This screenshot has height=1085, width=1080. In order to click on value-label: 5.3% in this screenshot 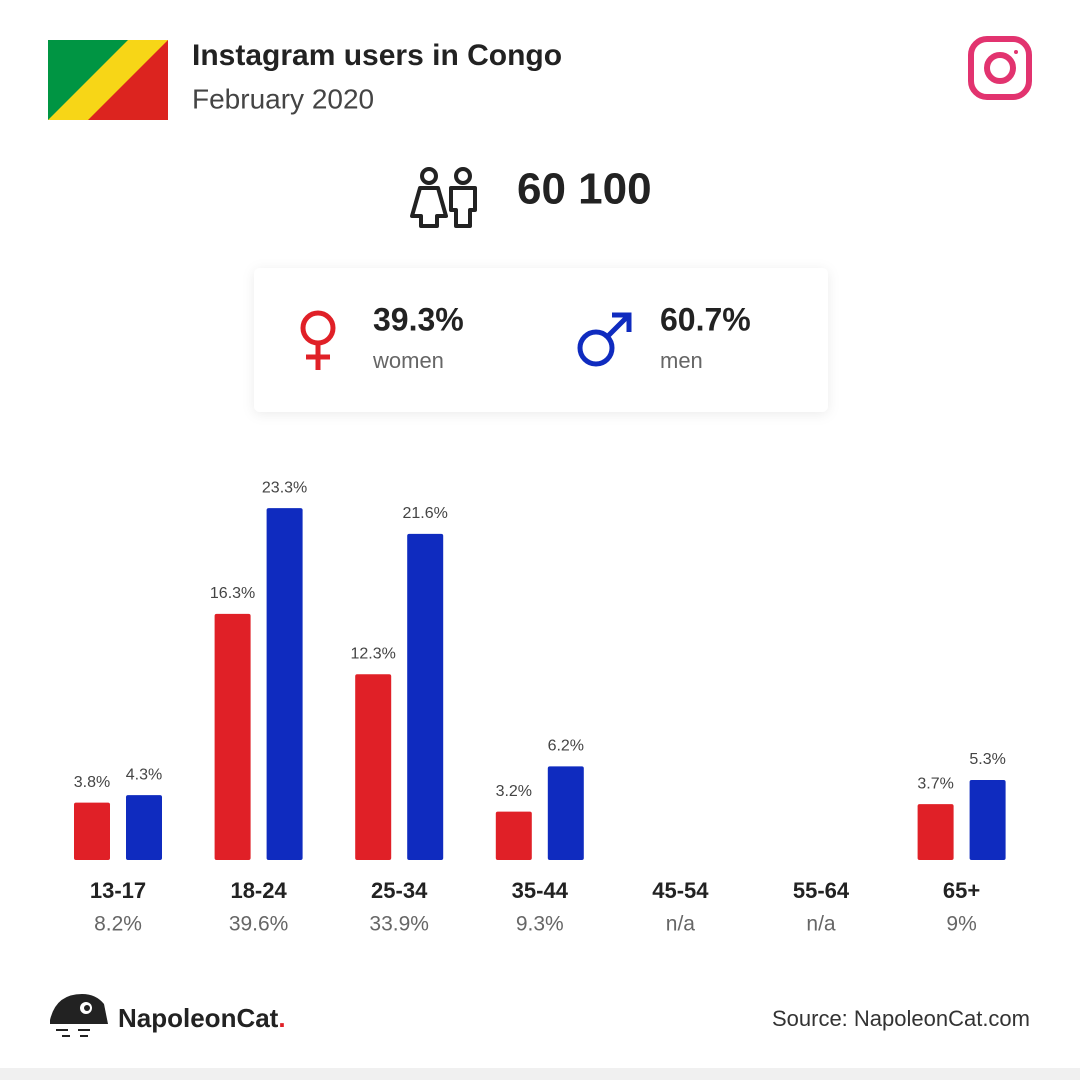, I will do `click(987, 759)`.